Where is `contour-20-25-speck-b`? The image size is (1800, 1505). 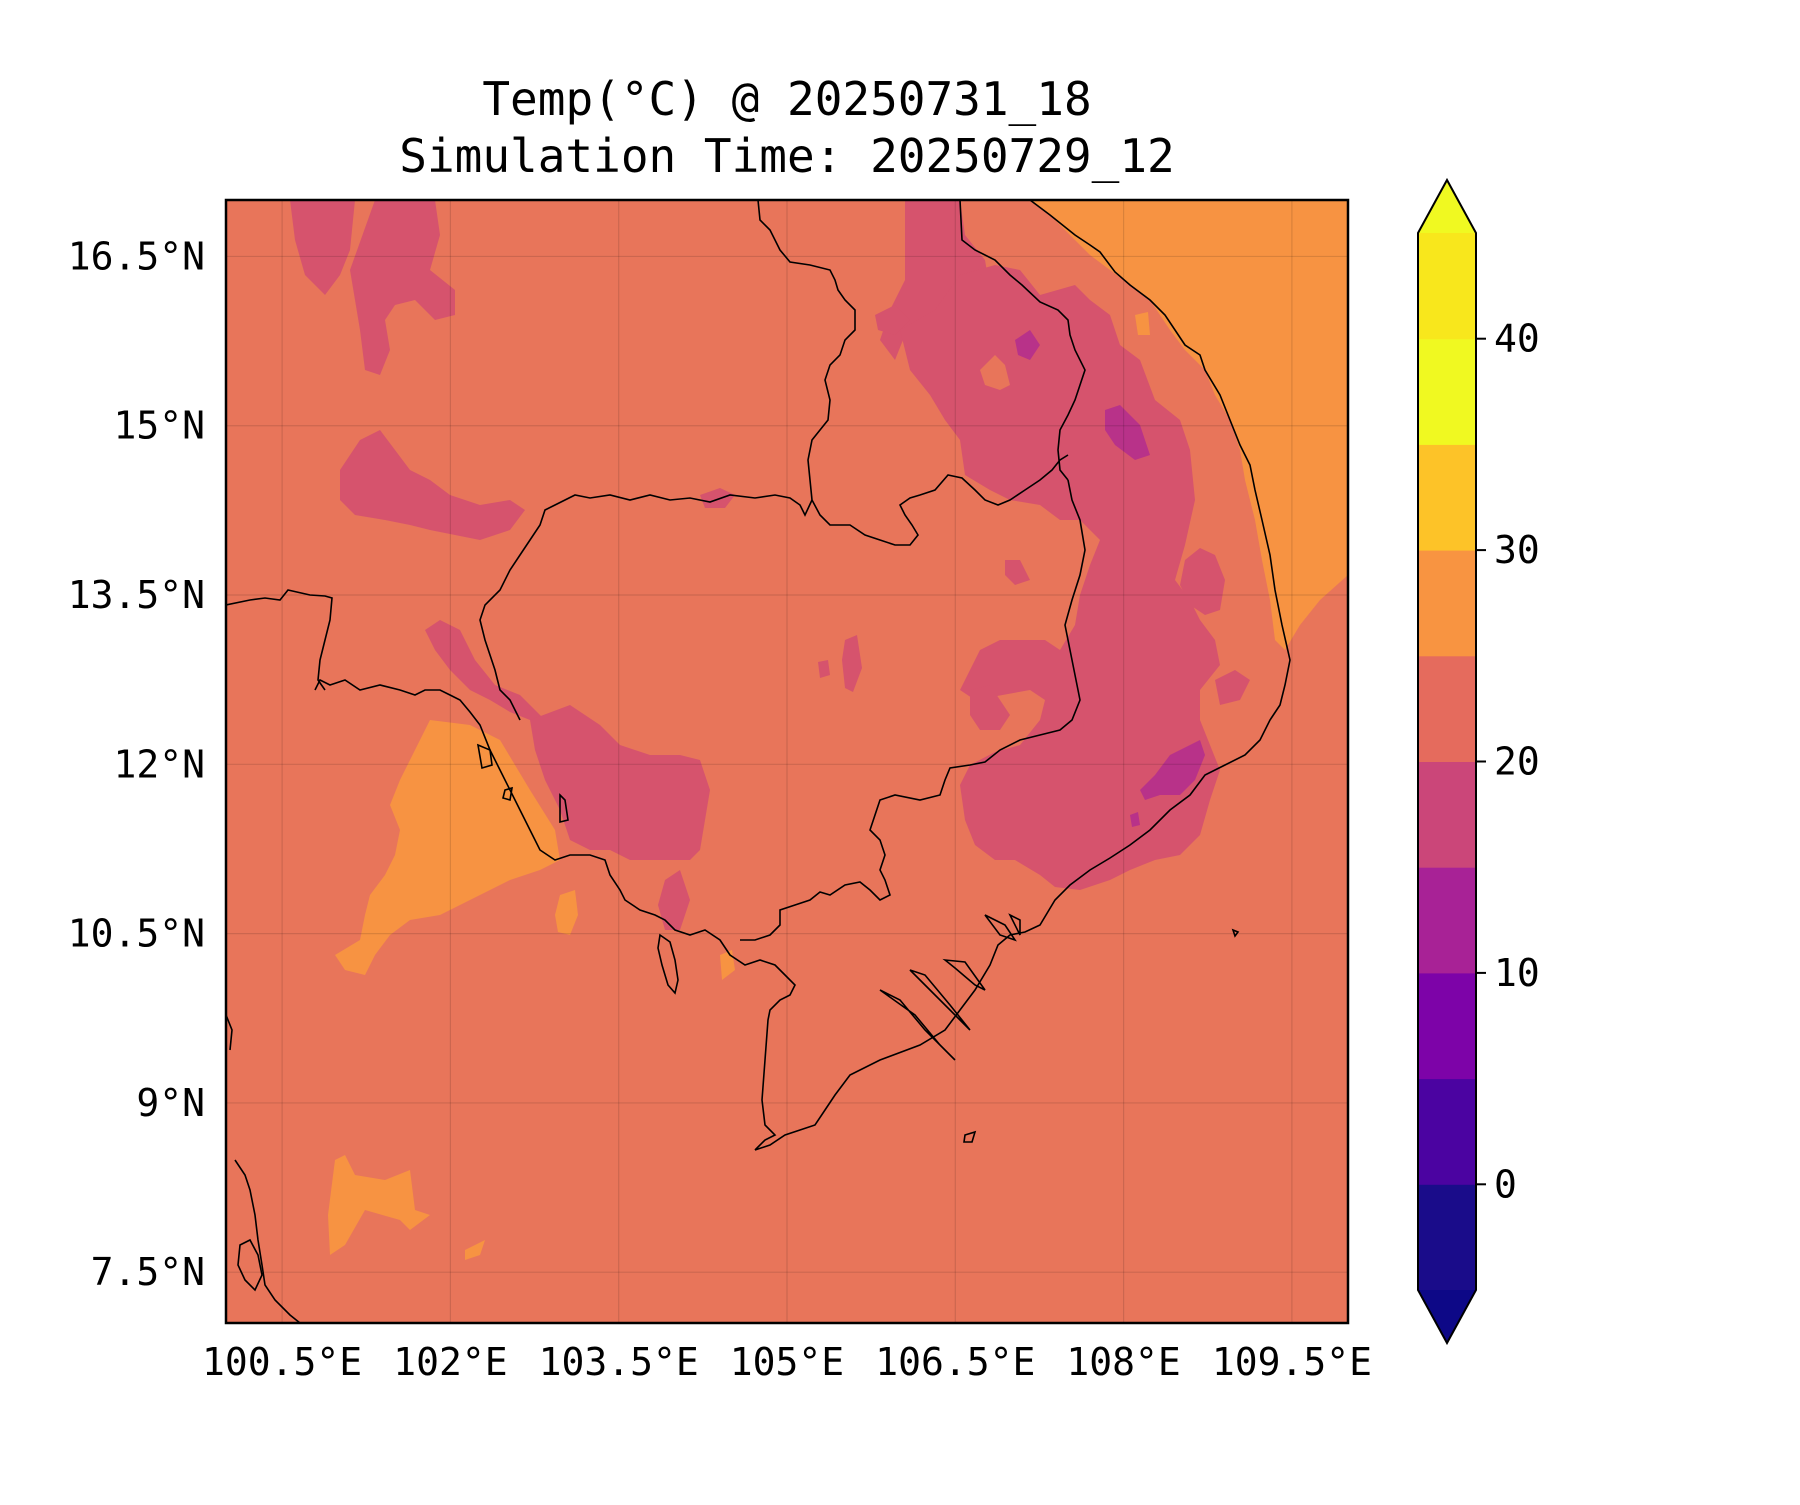
contour-20-25-speck-b is located at coordinates (852, 663).